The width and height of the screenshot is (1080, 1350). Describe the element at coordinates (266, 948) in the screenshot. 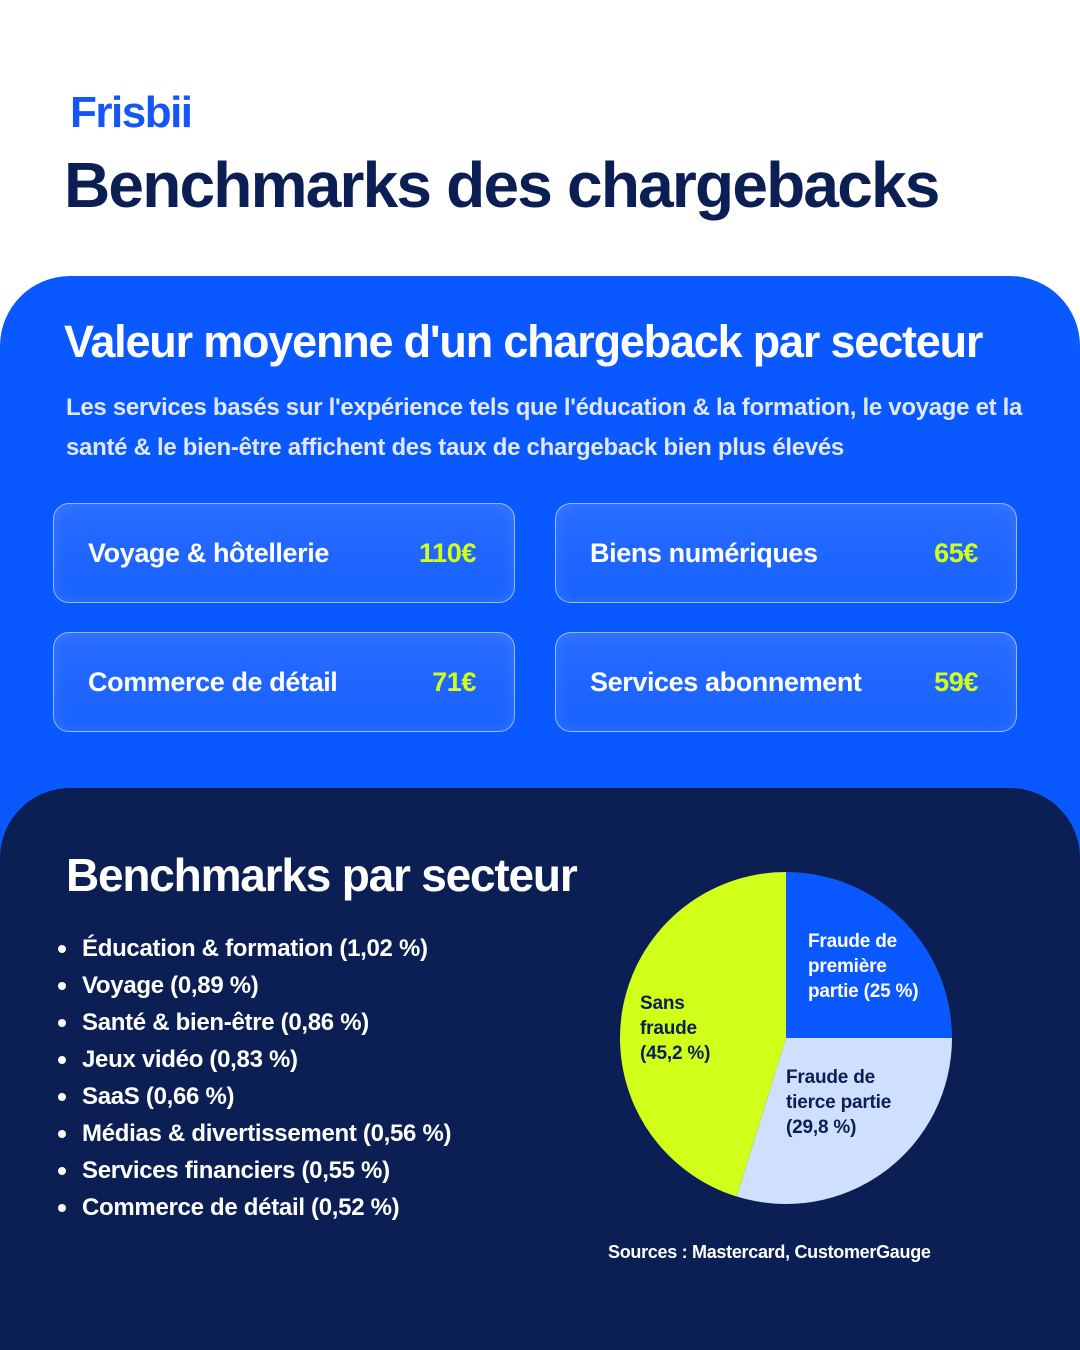

I see `list-item: Éducation & formation (1,02 %)` at that location.